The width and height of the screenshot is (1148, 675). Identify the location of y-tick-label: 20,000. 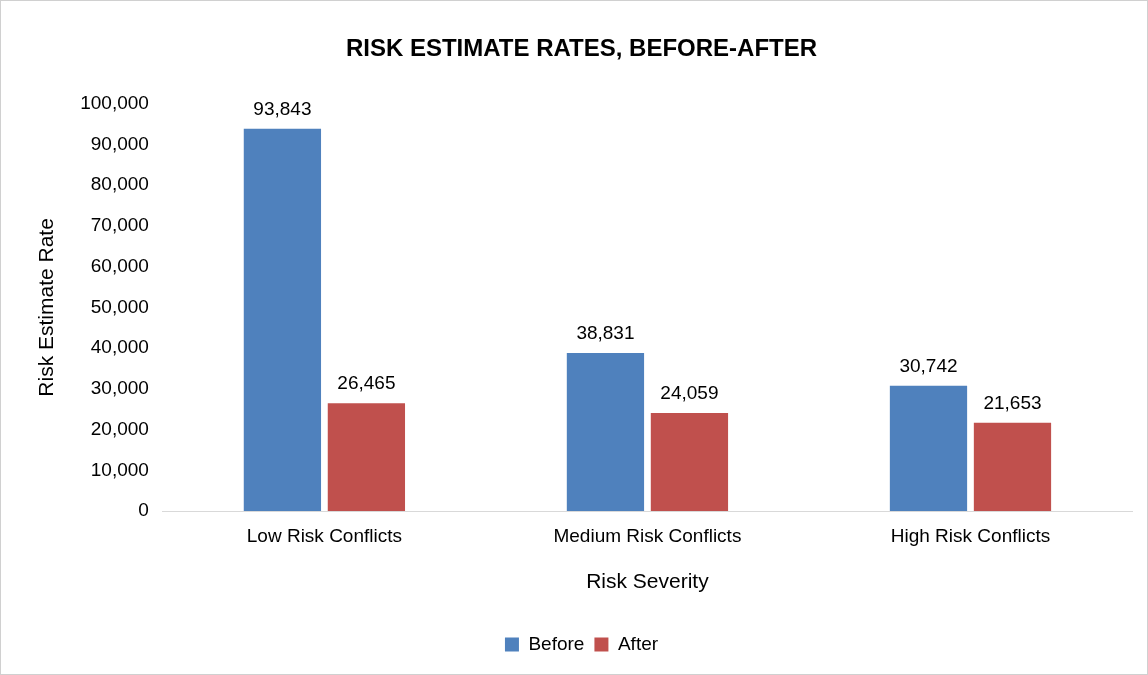
(119, 428).